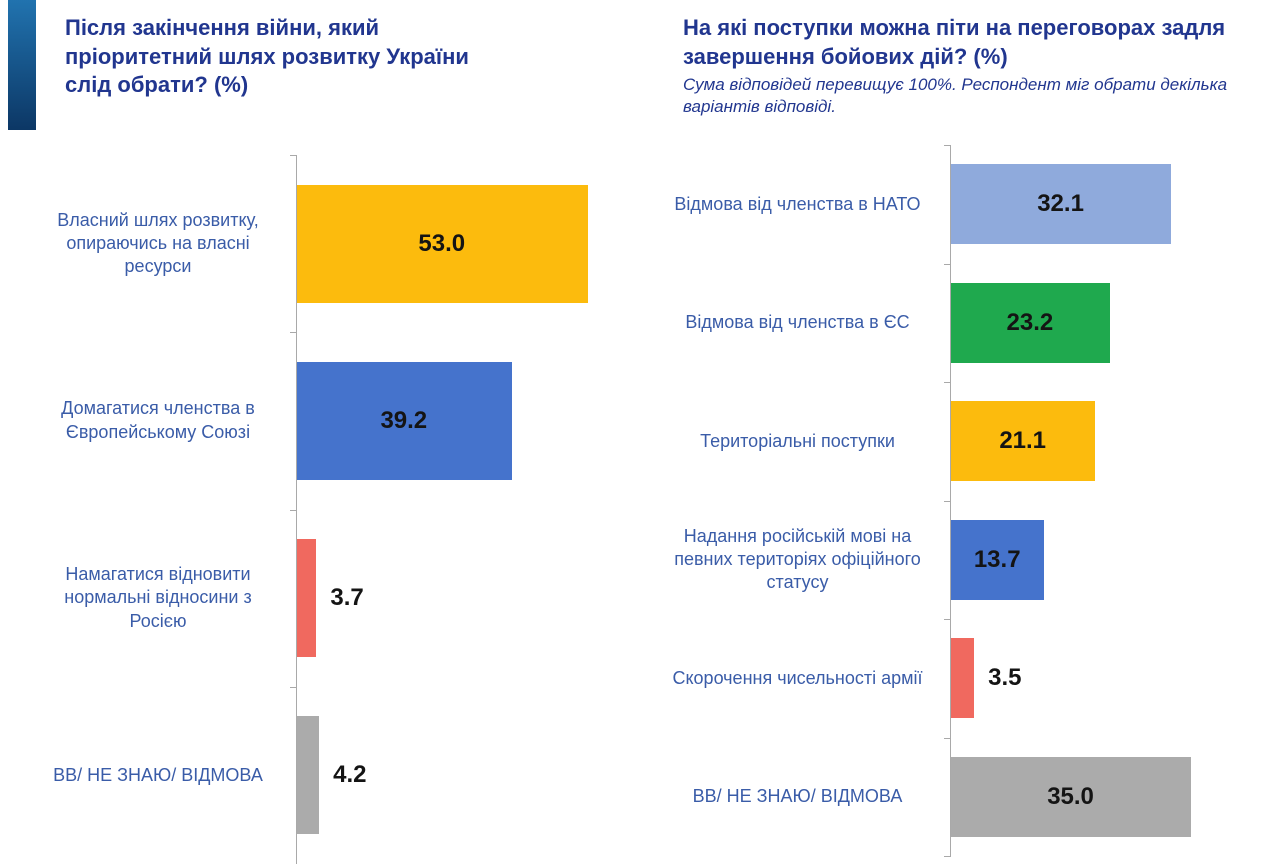 This screenshot has height=864, width=1280. Describe the element at coordinates (473, 775) in the screenshot. I see `bar-track: 4.2` at that location.